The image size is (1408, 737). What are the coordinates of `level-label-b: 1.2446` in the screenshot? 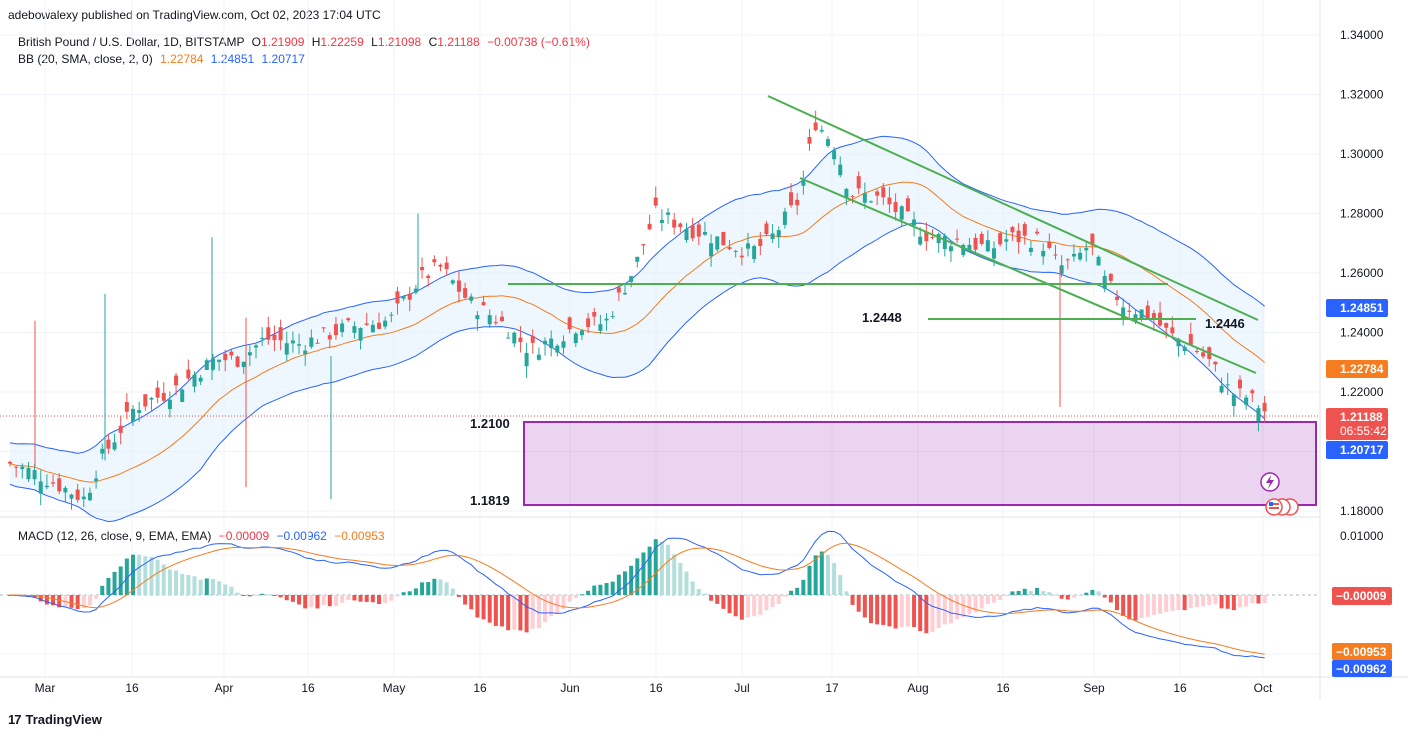 It's located at (1225, 323).